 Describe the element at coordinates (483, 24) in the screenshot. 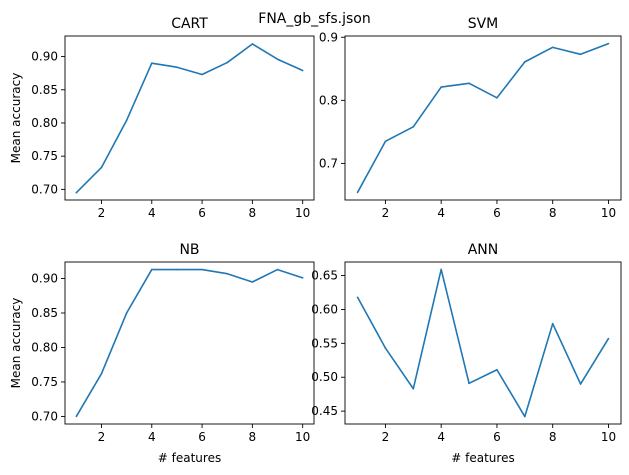

I see `subplot-title: SVM` at that location.